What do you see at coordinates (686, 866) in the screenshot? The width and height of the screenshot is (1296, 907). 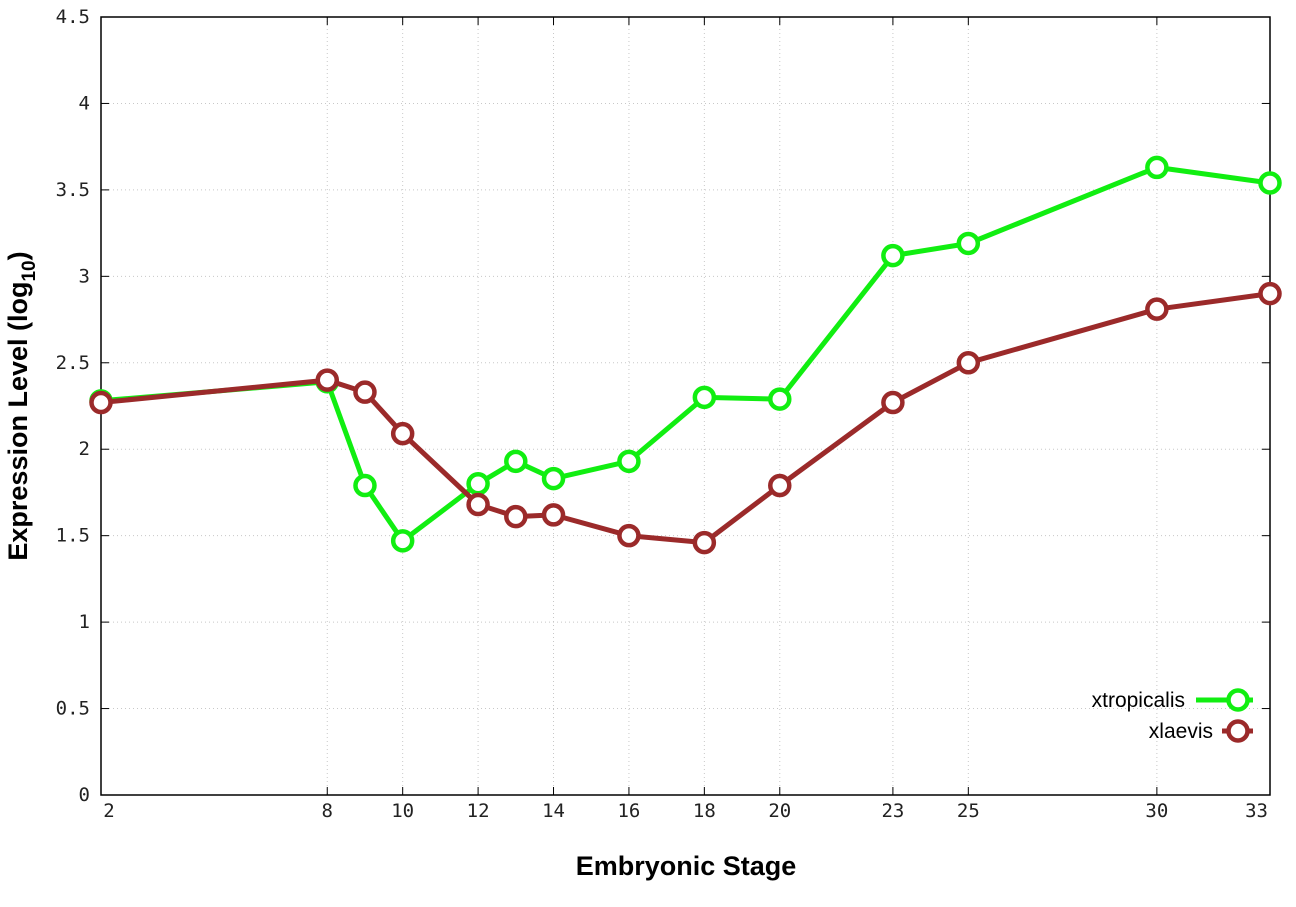 I see `x-axis-title: Embryonic Stage` at bounding box center [686, 866].